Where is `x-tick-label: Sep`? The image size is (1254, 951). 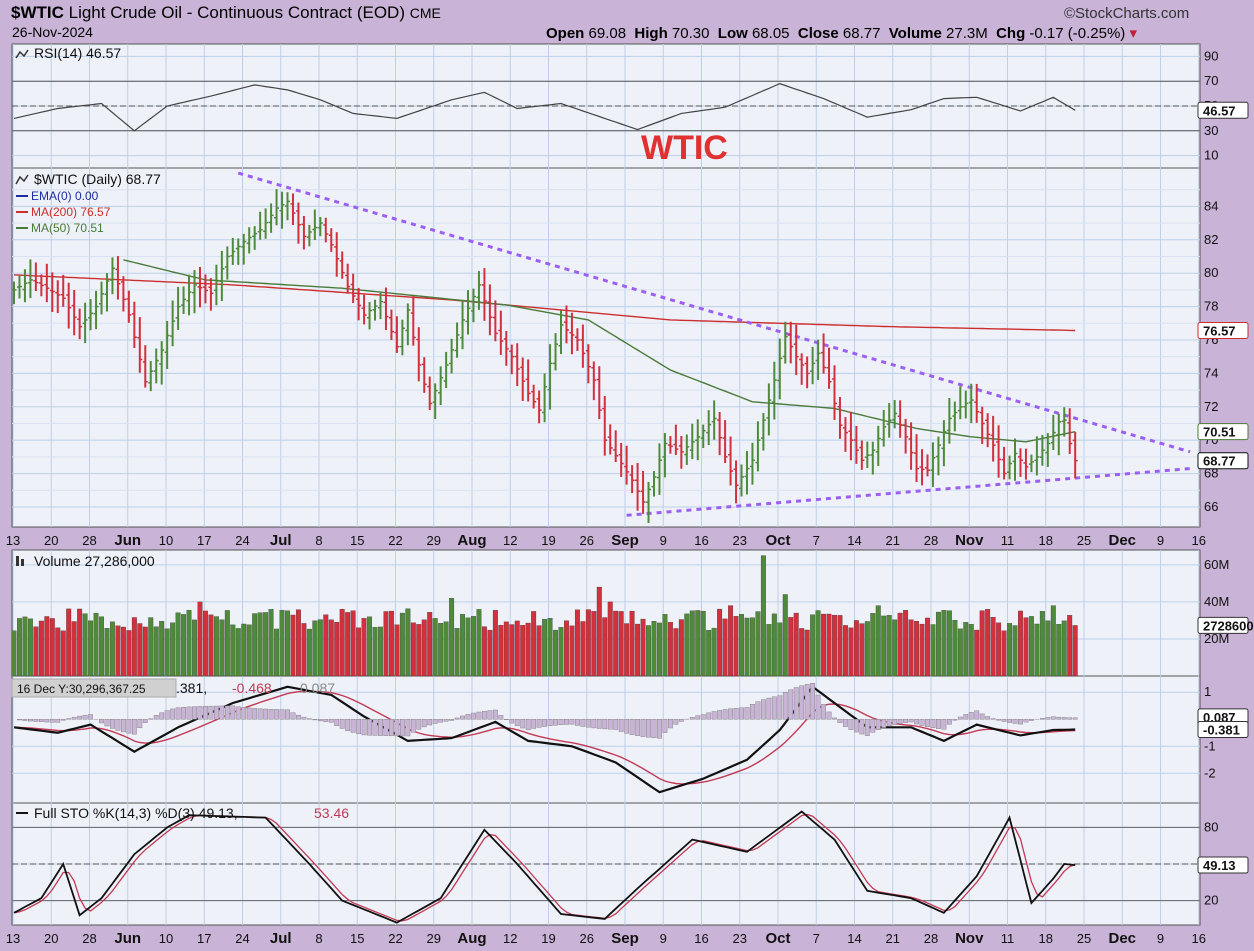
x-tick-label: Sep is located at coordinates (625, 540).